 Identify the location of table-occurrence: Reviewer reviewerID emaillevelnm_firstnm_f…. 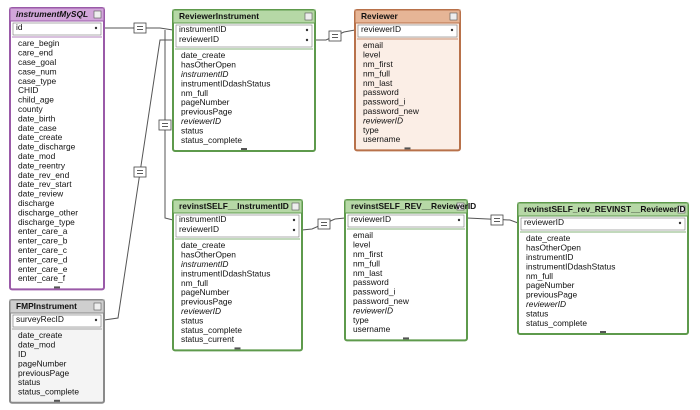
(407, 80).